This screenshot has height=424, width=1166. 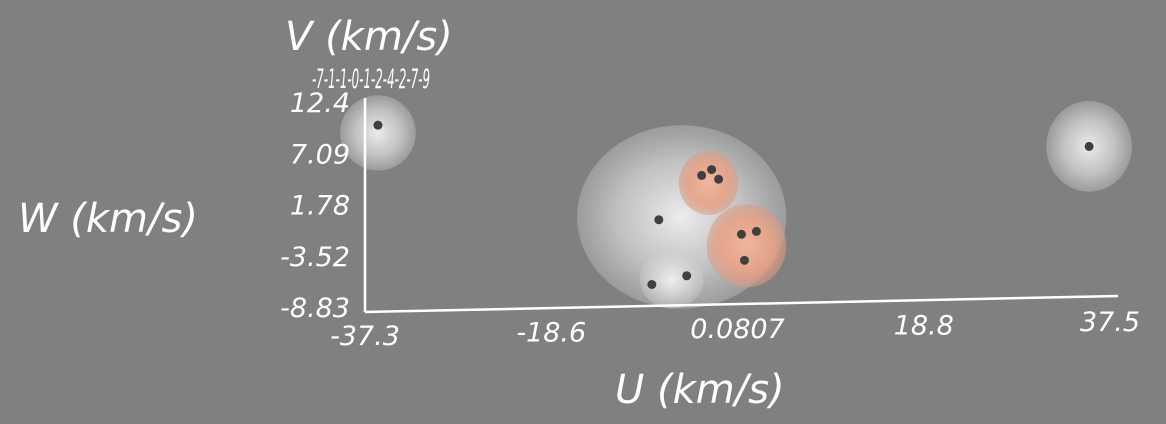 I want to click on x-tick-label: 0.0807, so click(x=737, y=329).